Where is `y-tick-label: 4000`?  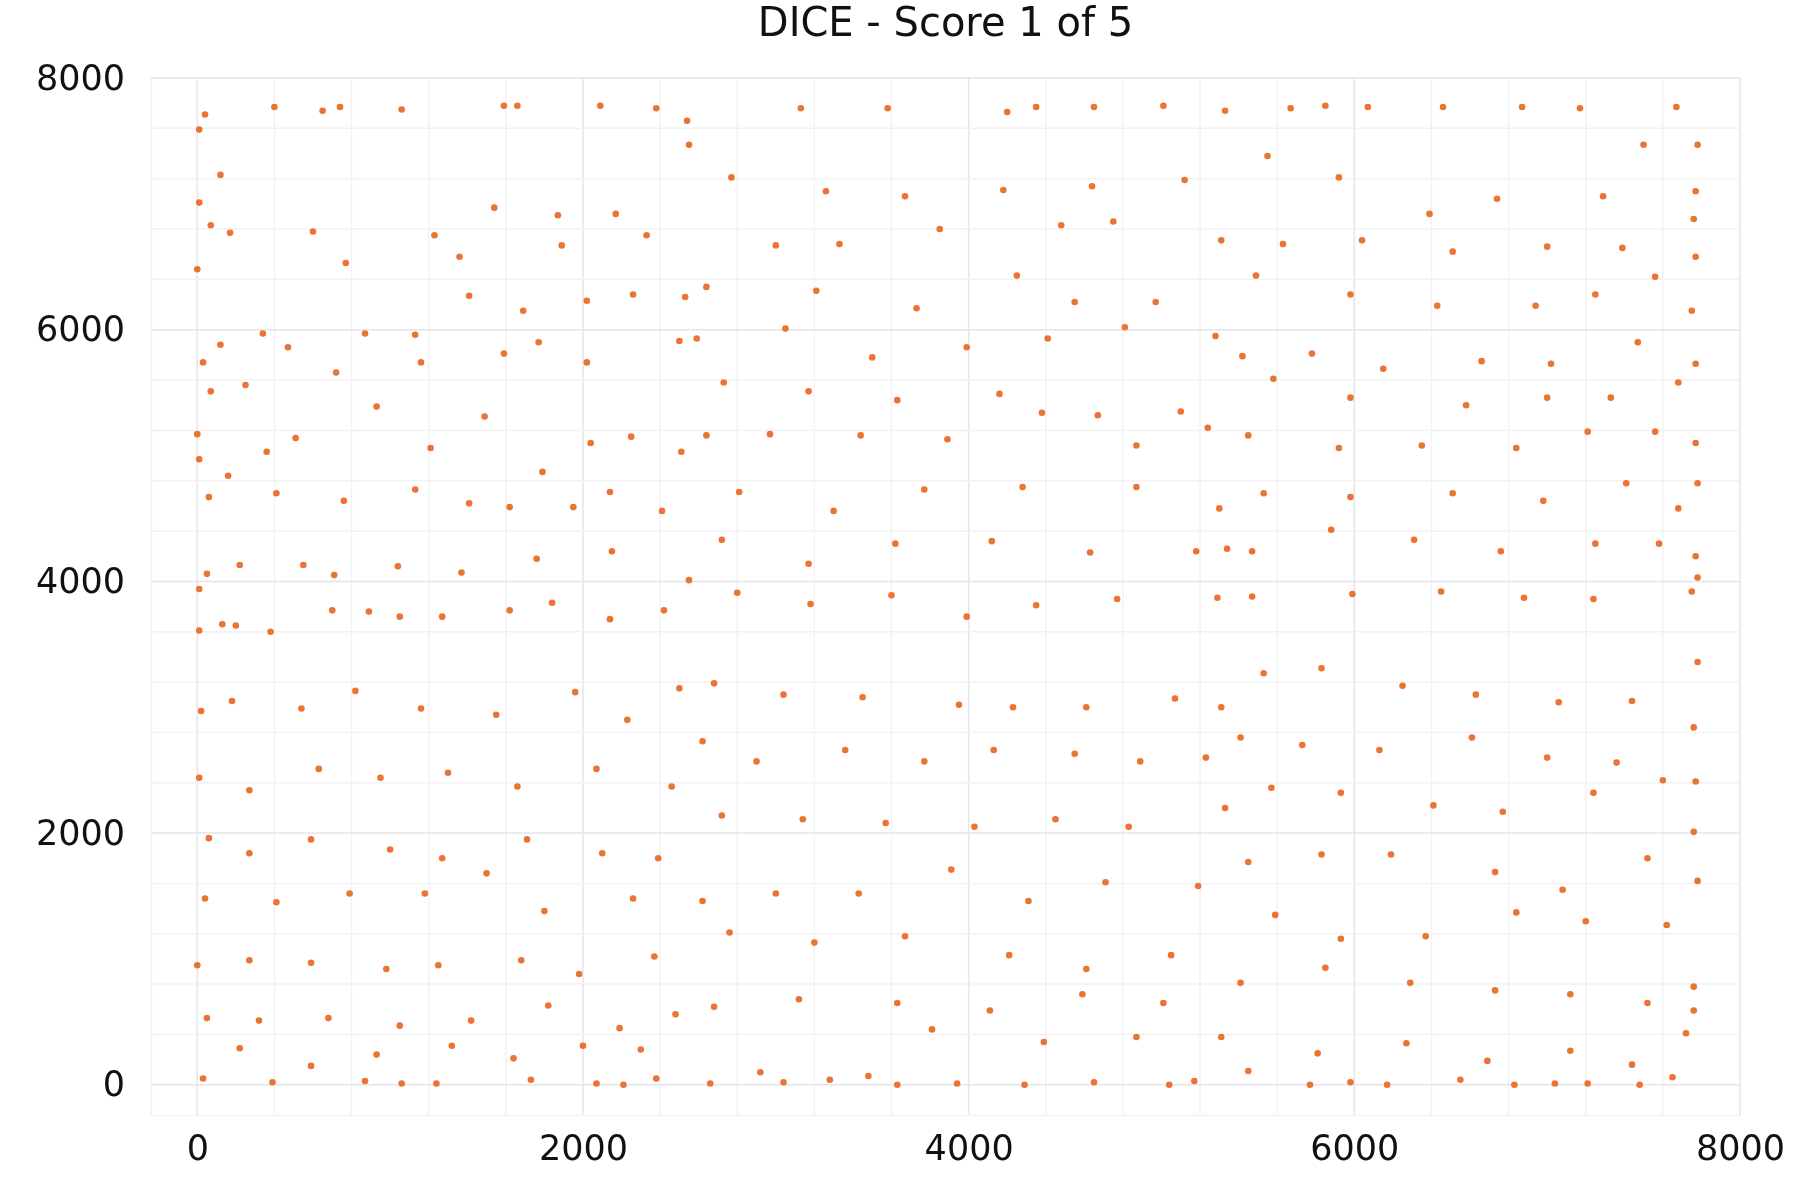
y-tick-label: 4000 is located at coordinates (80, 581).